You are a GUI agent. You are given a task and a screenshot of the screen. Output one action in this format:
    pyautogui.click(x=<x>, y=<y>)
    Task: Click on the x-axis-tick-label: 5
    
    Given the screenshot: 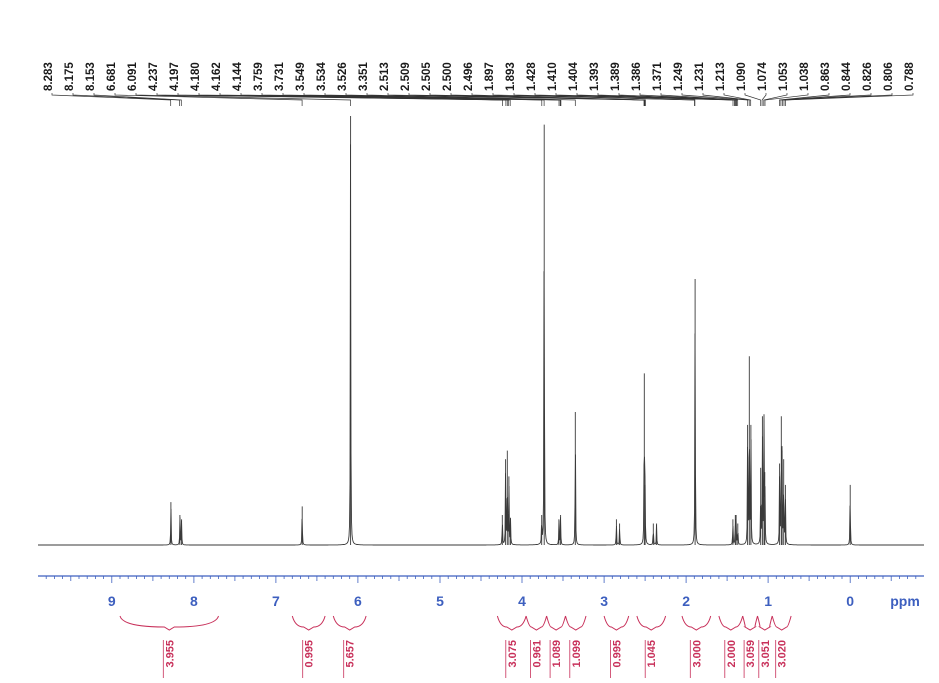 What is the action you would take?
    pyautogui.click(x=440, y=601)
    